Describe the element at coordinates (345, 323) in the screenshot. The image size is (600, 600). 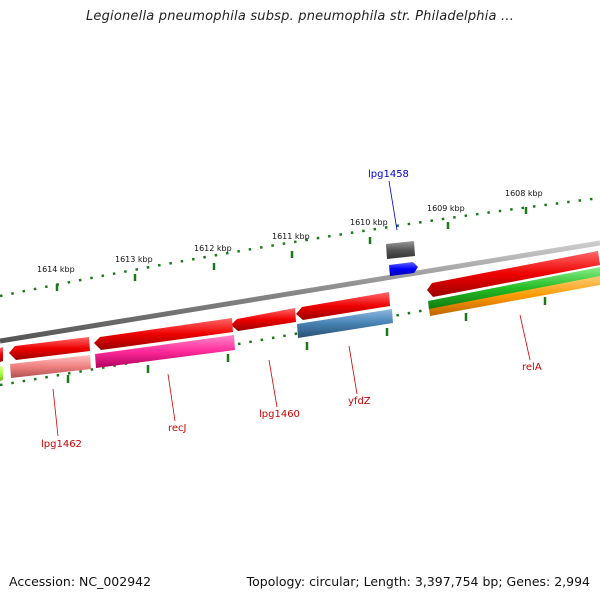
I see `feature-yfdZ-steel` at that location.